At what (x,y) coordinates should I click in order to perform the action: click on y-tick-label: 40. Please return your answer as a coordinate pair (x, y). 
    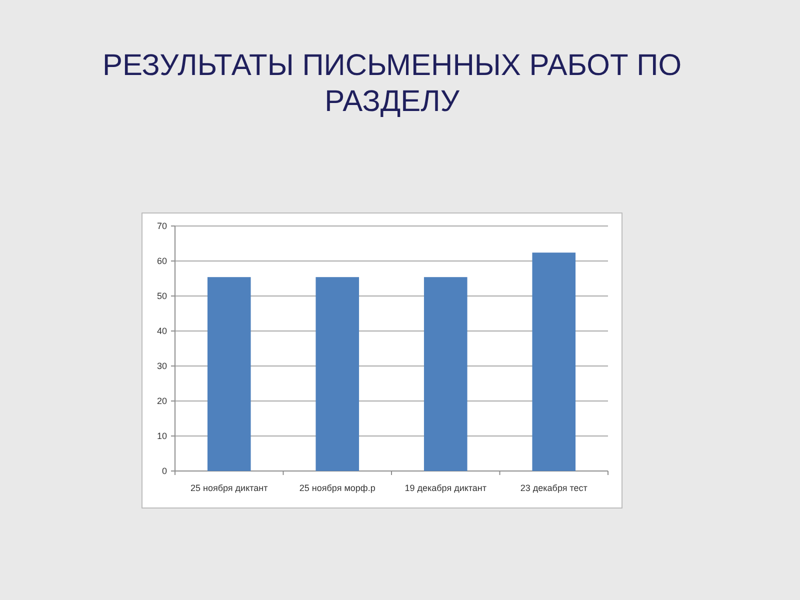
    Looking at the image, I should click on (161, 331).